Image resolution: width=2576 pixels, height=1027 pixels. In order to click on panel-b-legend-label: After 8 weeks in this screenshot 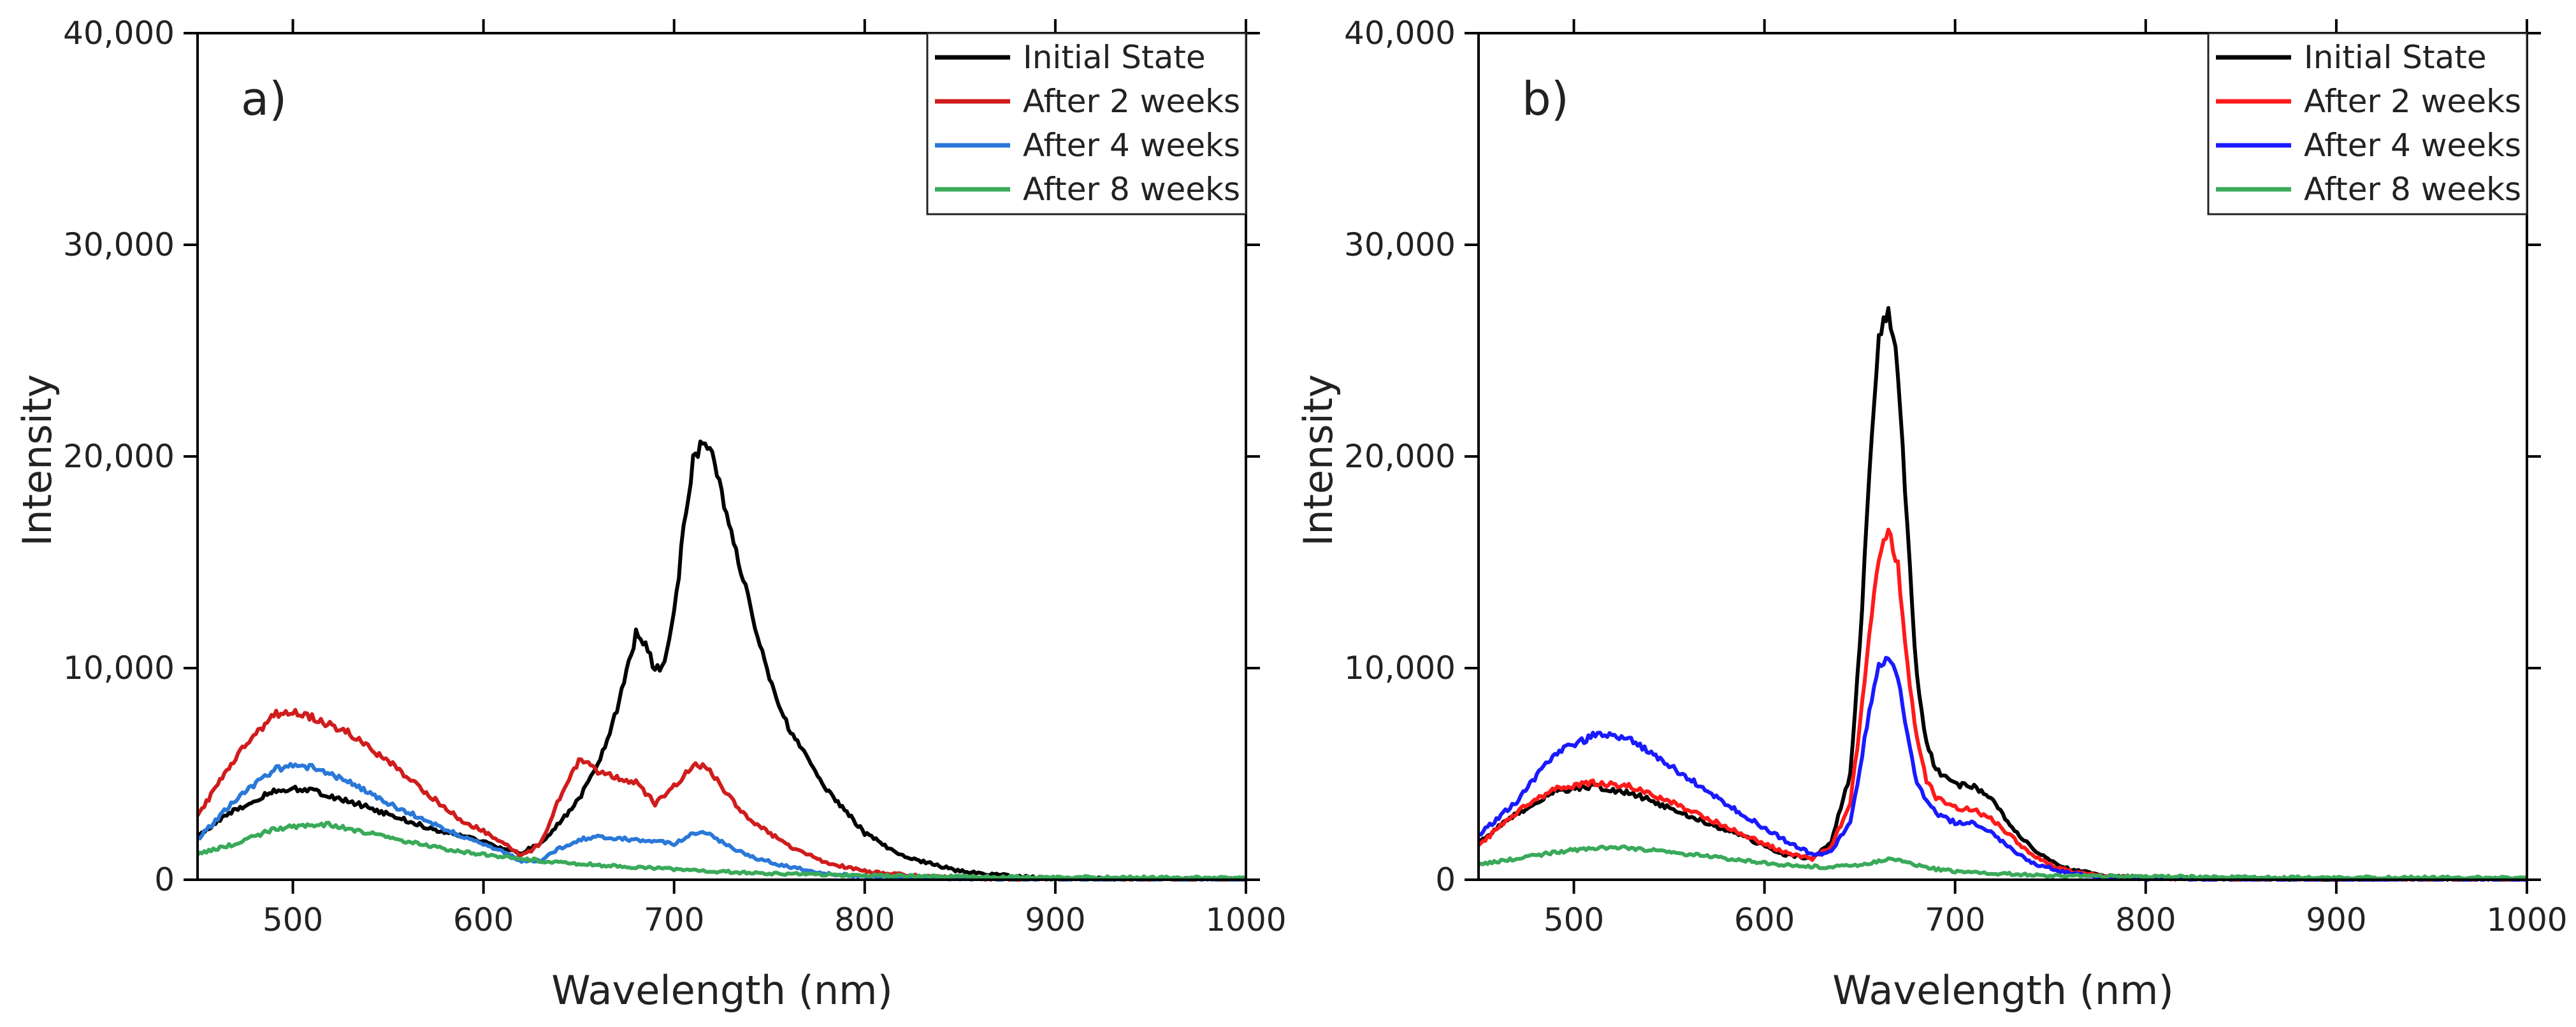, I will do `click(2412, 189)`.